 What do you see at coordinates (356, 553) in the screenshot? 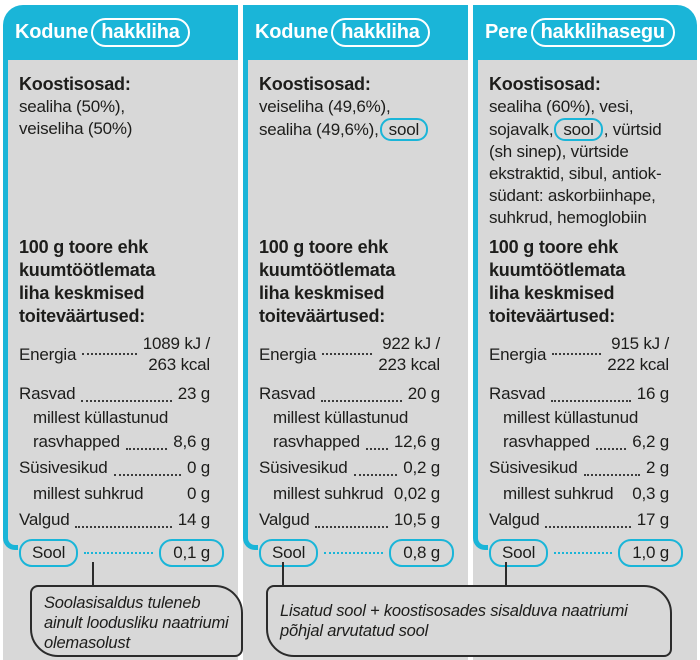
I see `row-sool: Sool 0,8 g` at bounding box center [356, 553].